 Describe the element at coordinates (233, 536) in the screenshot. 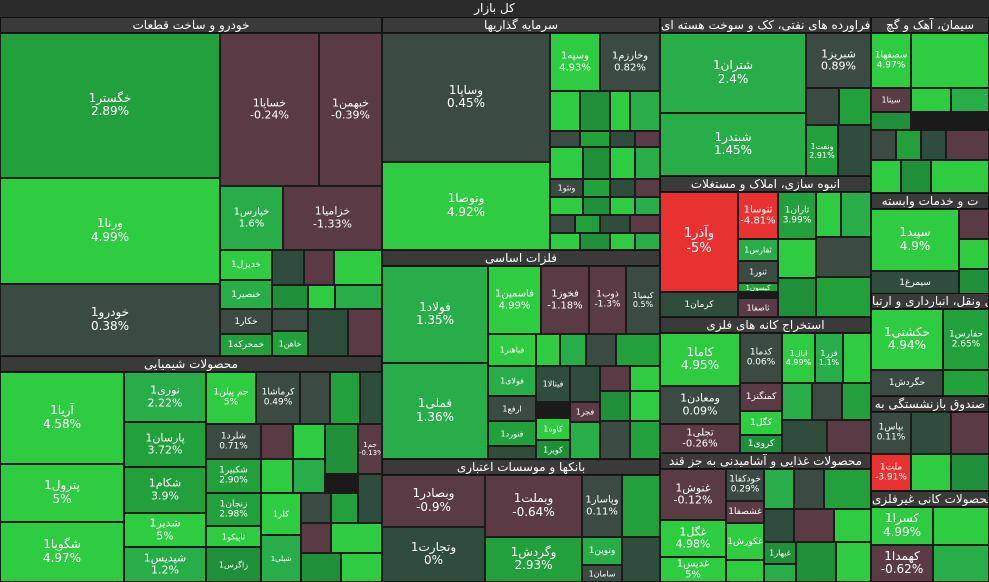

I see `treemap-tile: تاپیکو1` at that location.